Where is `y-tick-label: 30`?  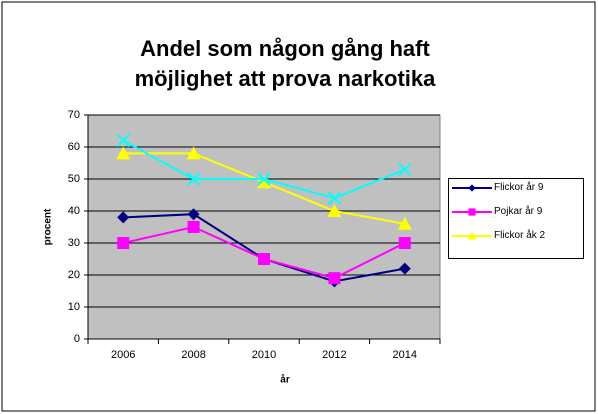 y-tick-label: 30 is located at coordinates (74, 243).